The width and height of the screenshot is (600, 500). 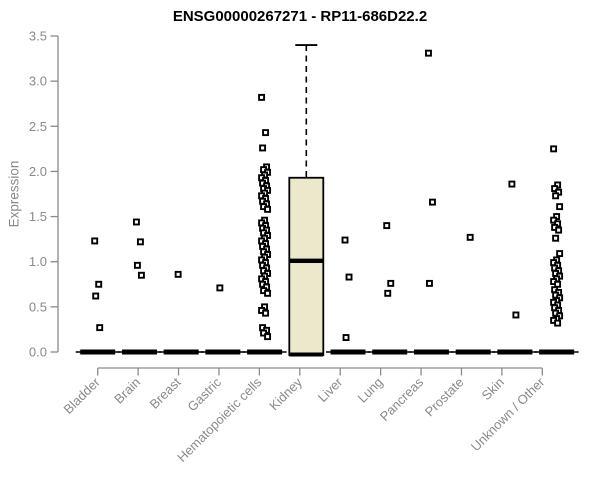 What do you see at coordinates (38, 216) in the screenshot?
I see `y-tick-label: 1.5` at bounding box center [38, 216].